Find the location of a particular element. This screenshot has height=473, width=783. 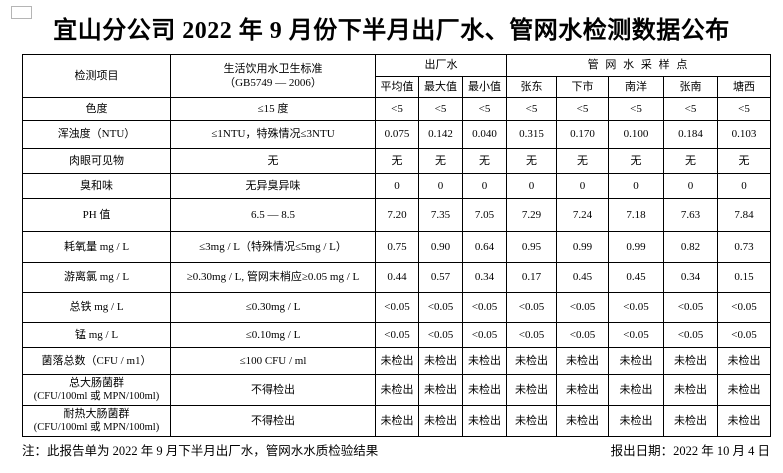

item-name-cell: 总铁 mg / L is located at coordinates (96, 307).